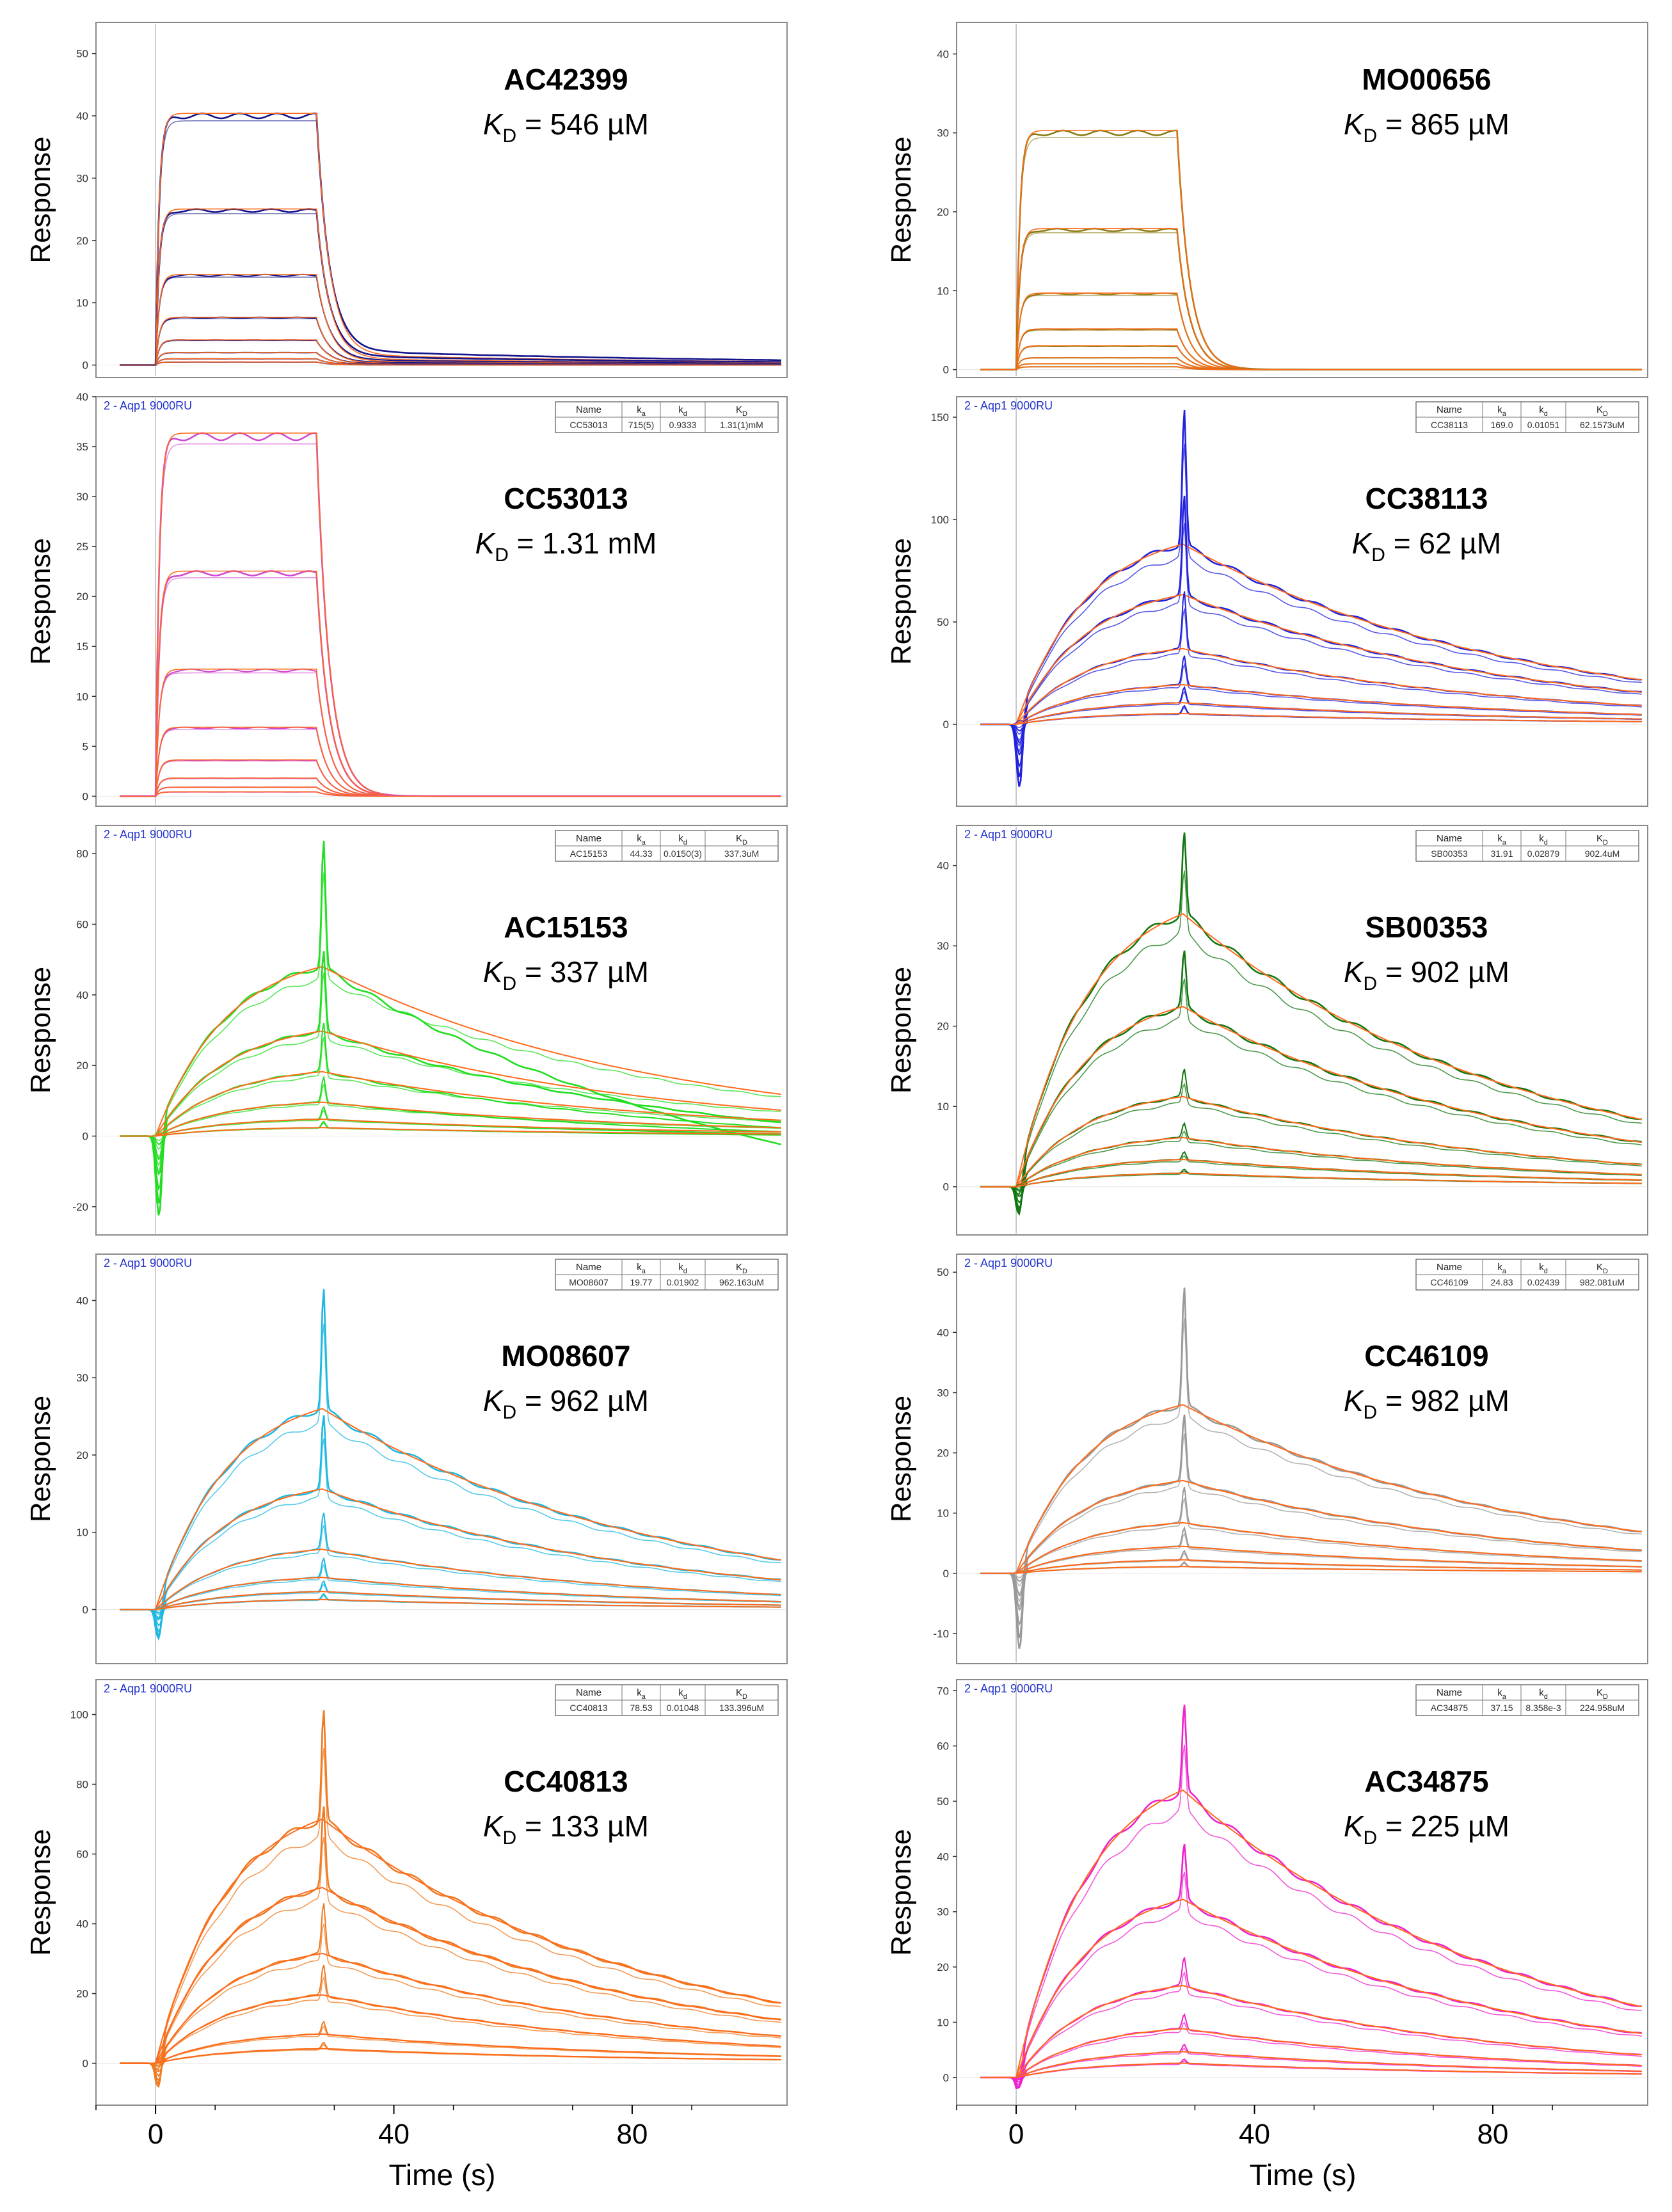 The width and height of the screenshot is (1672, 2212). Describe the element at coordinates (741, 425) in the screenshot. I see `table-value-cell: 1.31(1)mM` at that location.